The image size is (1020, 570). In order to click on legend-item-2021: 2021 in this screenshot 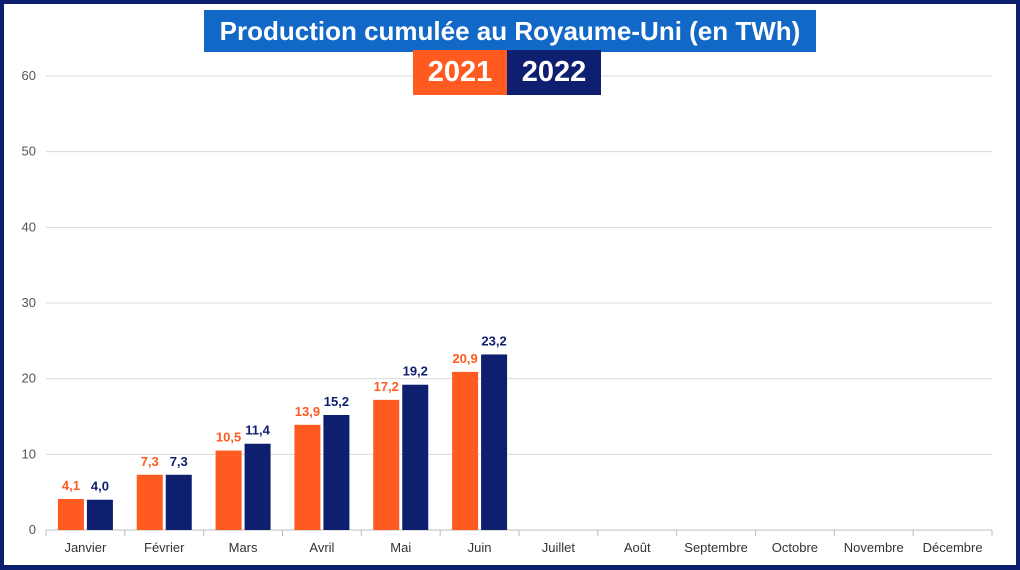, I will do `click(460, 72)`.